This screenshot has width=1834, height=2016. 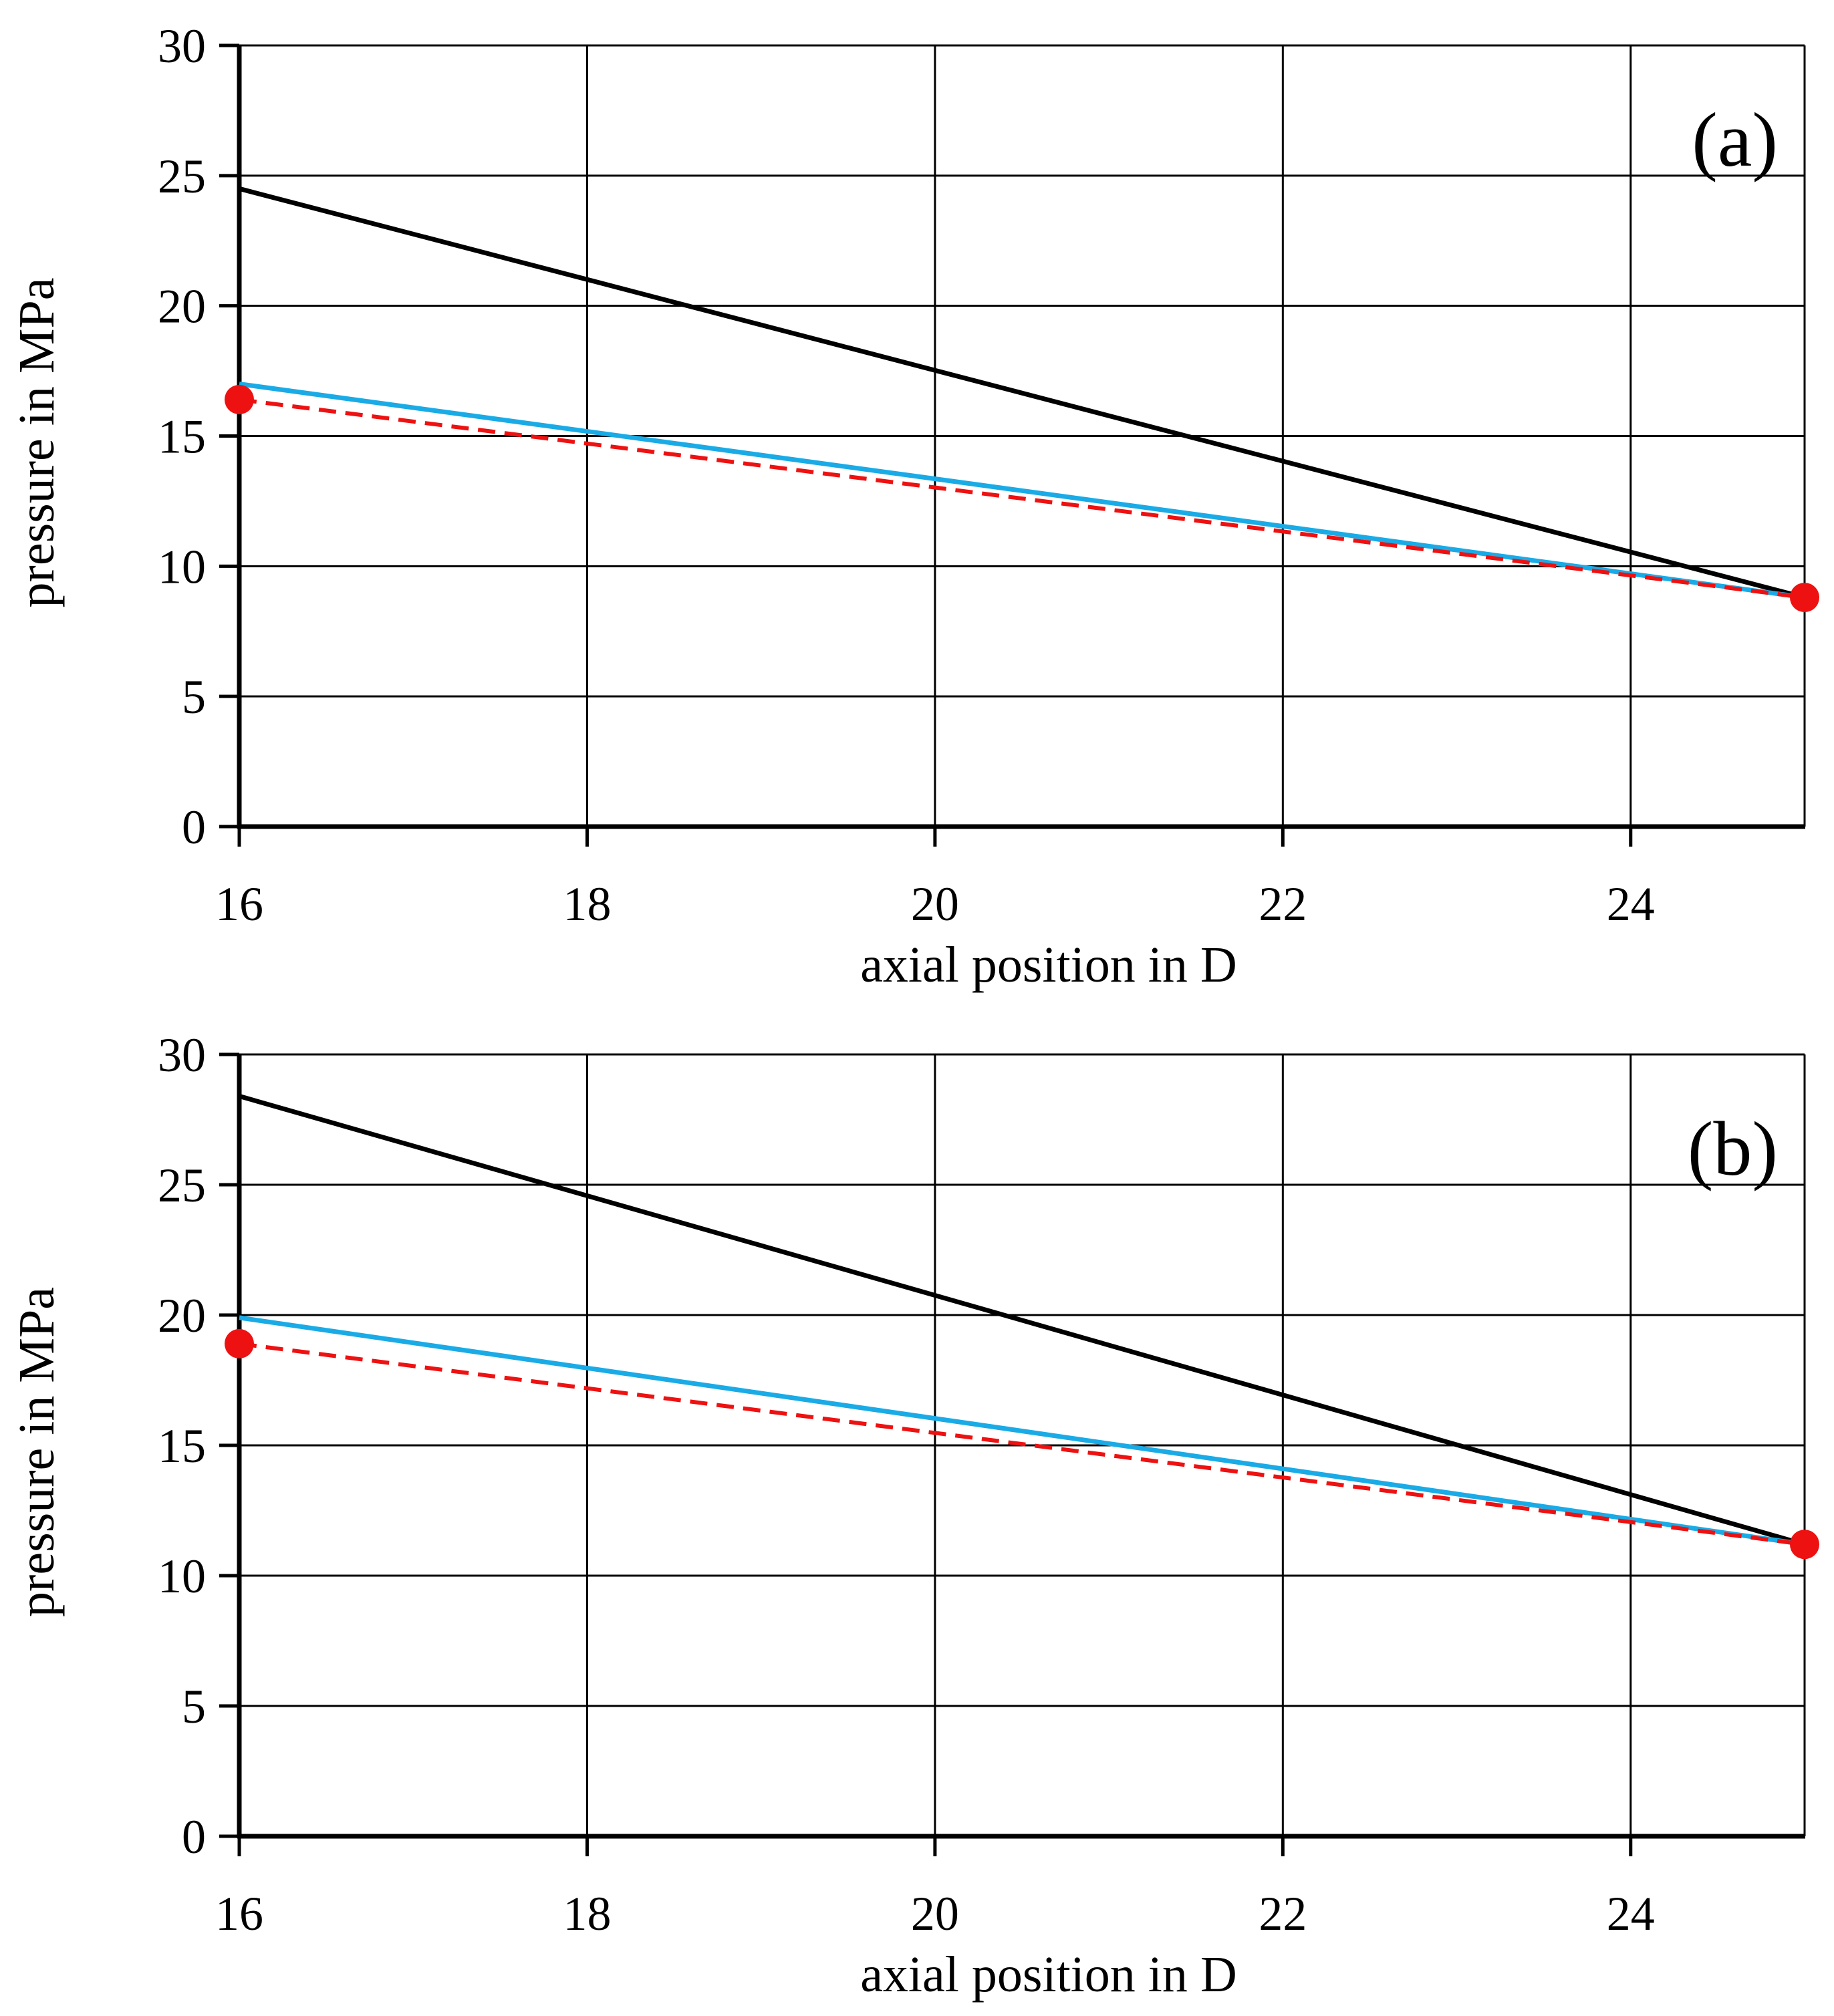 I want to click on panel-label: (a), so click(x=1735, y=140).